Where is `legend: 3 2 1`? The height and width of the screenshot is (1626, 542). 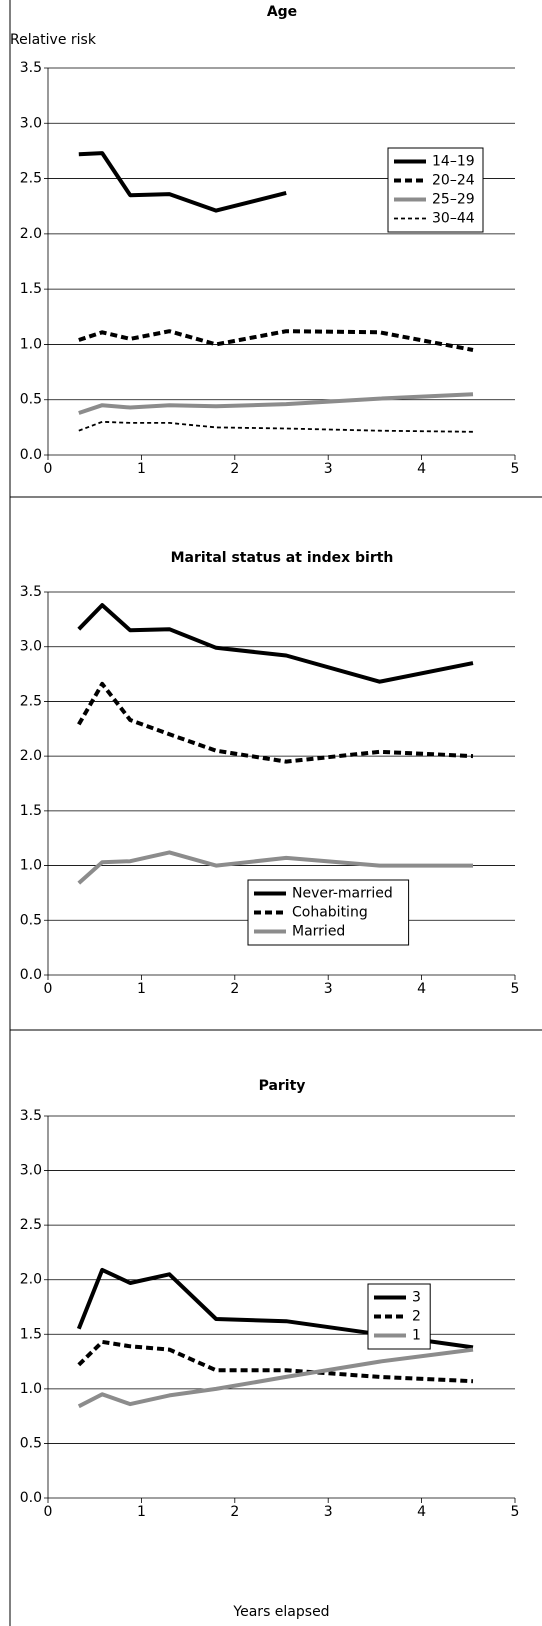
legend: 3 2 1 is located at coordinates (399, 1316).